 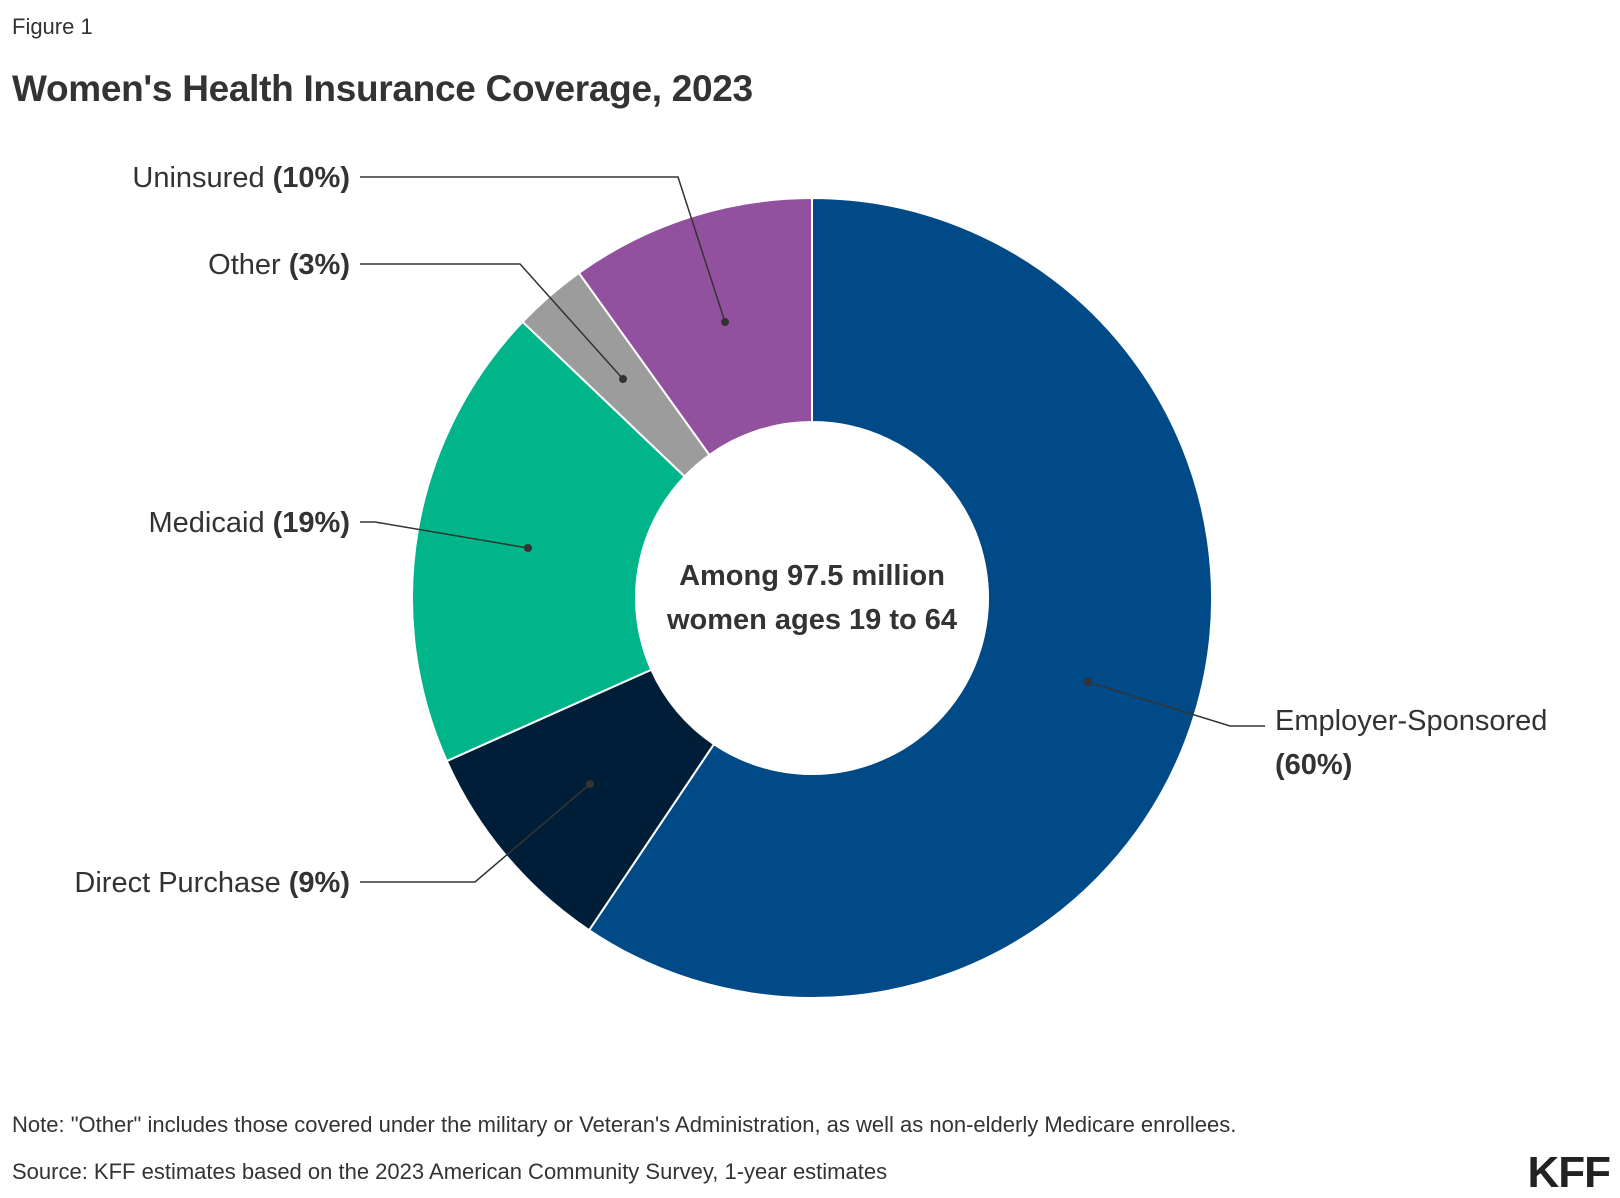 What do you see at coordinates (623, 379) in the screenshot?
I see `leader-dot-other` at bounding box center [623, 379].